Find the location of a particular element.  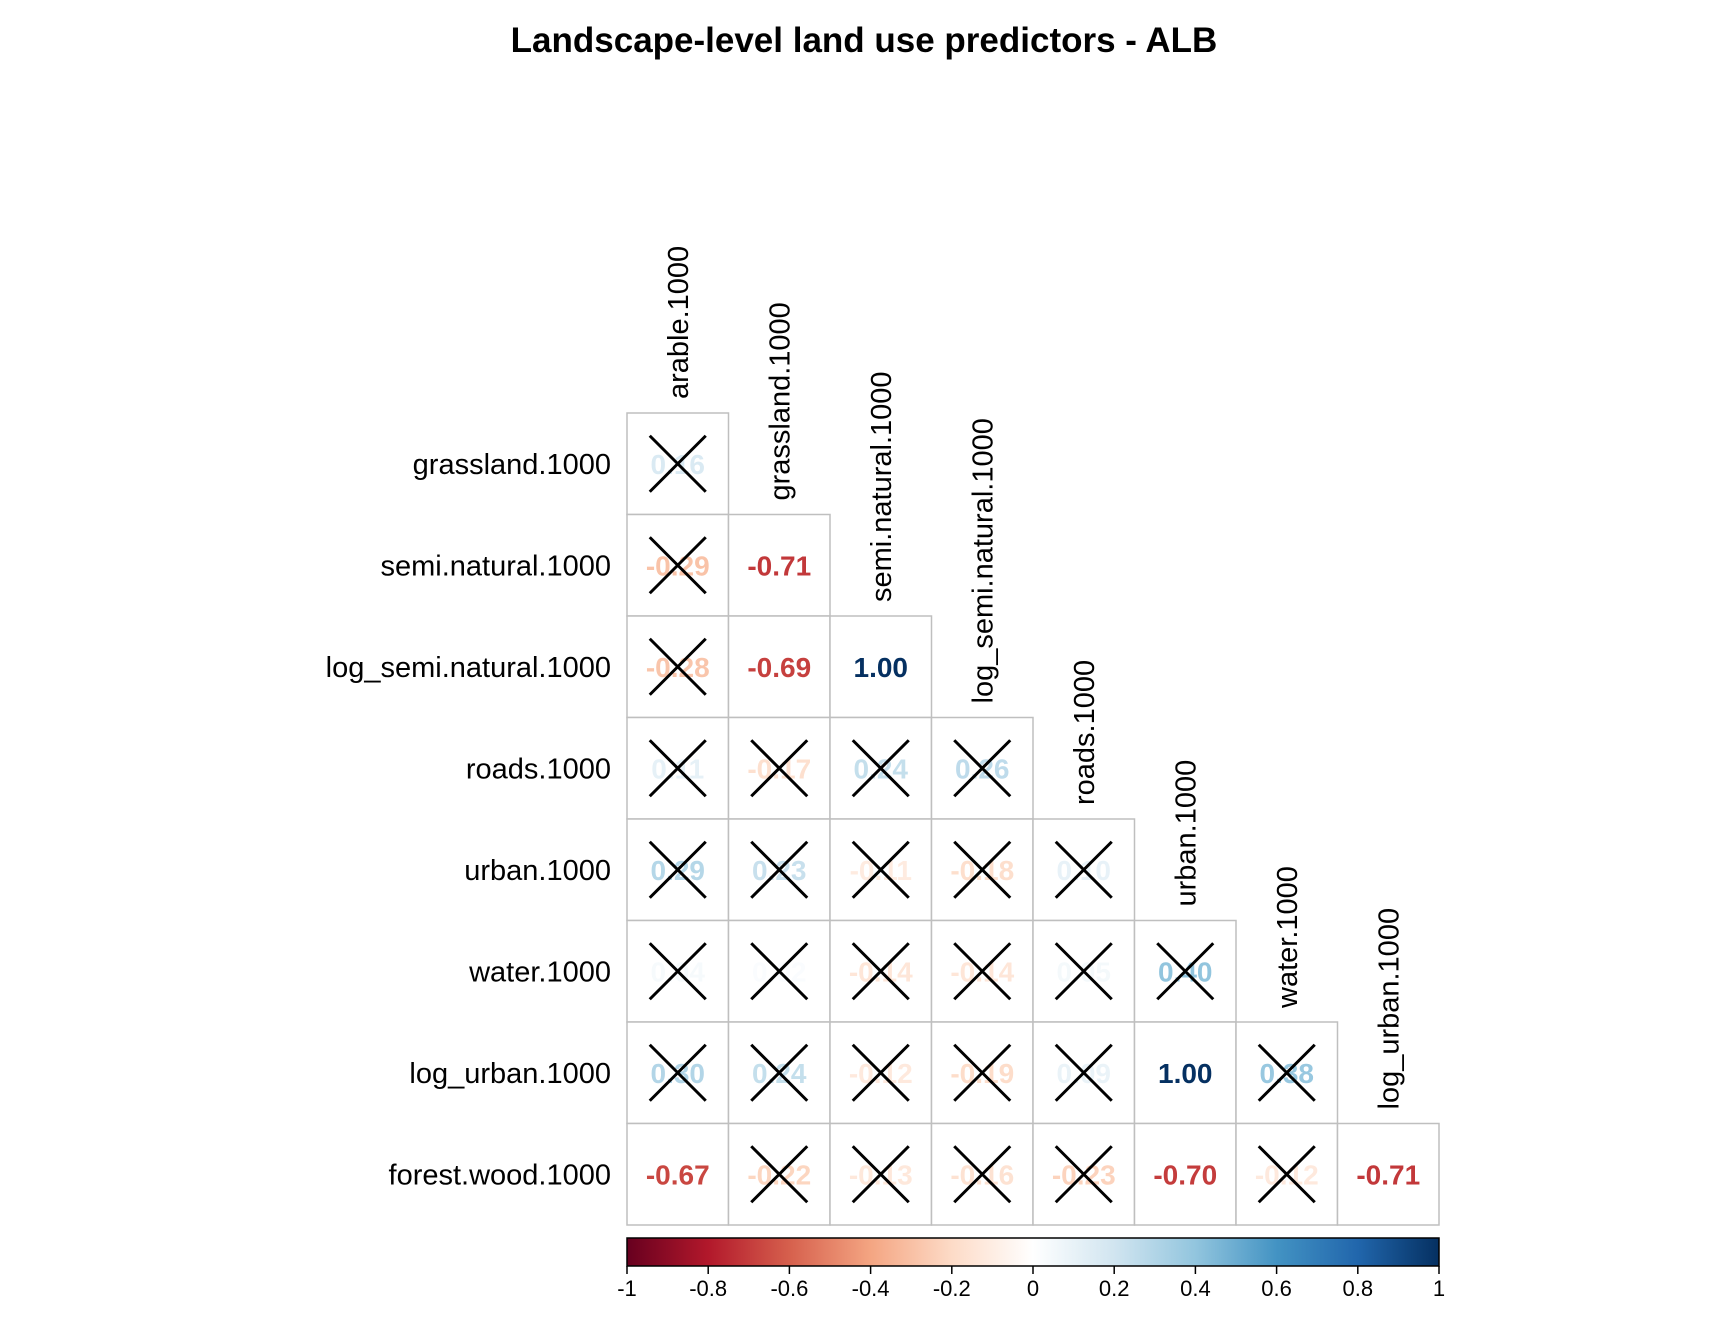

matrix-cell: 0.26 is located at coordinates (982, 768).